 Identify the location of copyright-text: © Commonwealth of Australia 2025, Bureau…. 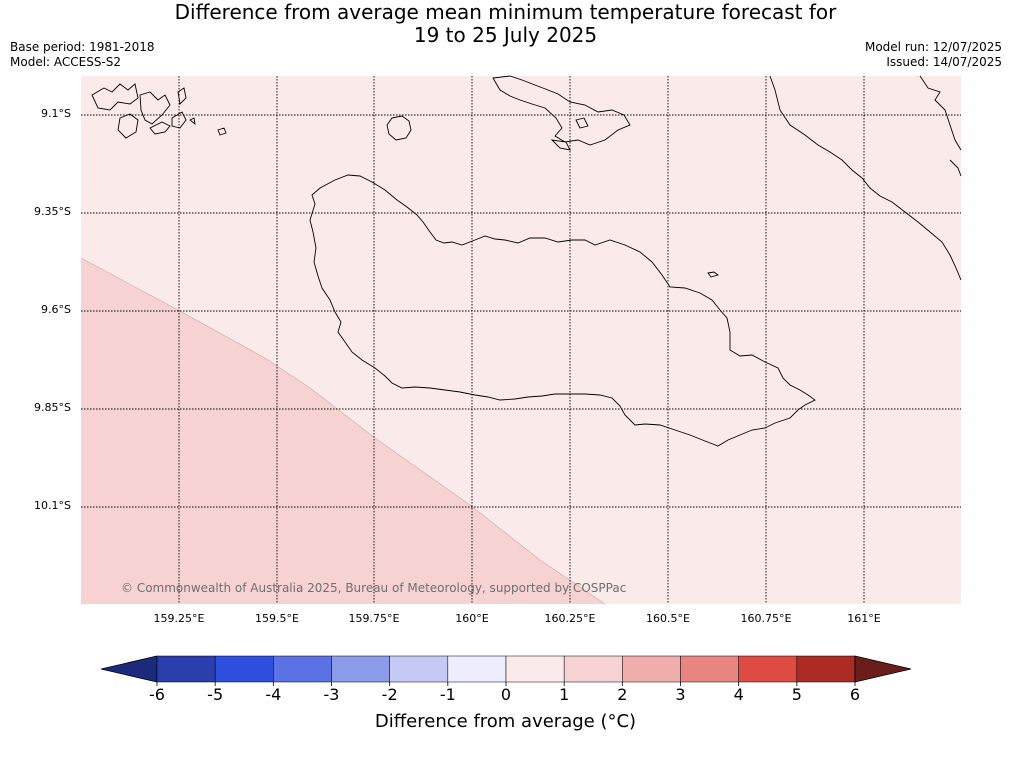
(374, 588).